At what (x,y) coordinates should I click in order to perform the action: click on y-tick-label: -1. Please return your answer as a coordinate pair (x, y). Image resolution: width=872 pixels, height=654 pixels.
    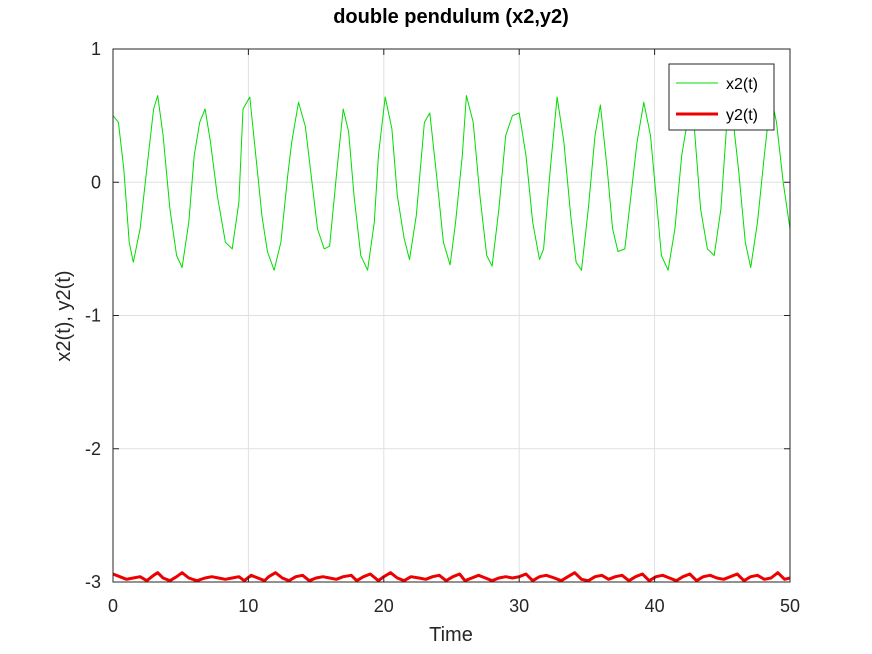
    Looking at the image, I should click on (93, 316).